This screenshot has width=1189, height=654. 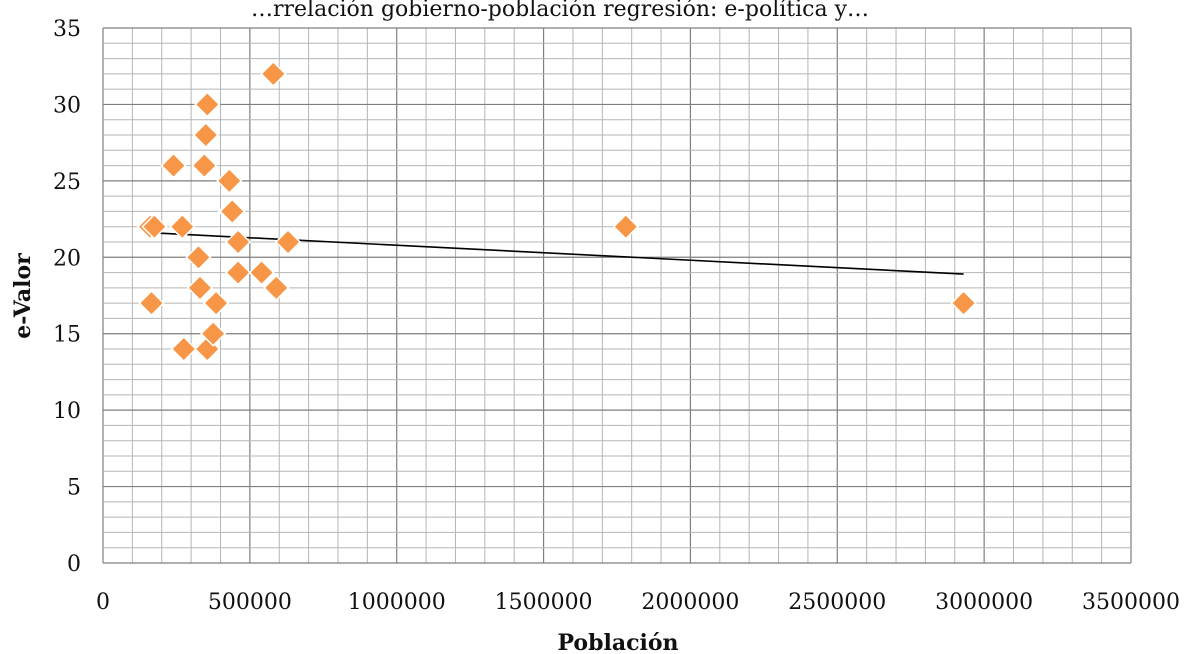 I want to click on x-tick-label: 1000000, so click(x=397, y=602).